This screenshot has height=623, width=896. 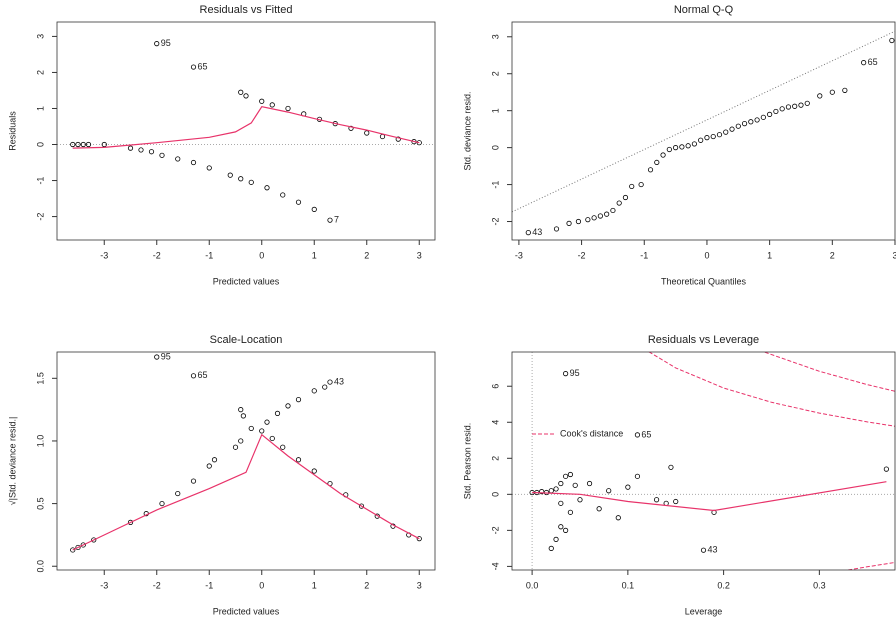 What do you see at coordinates (537, 232) in the screenshot?
I see `point-label: 43` at bounding box center [537, 232].